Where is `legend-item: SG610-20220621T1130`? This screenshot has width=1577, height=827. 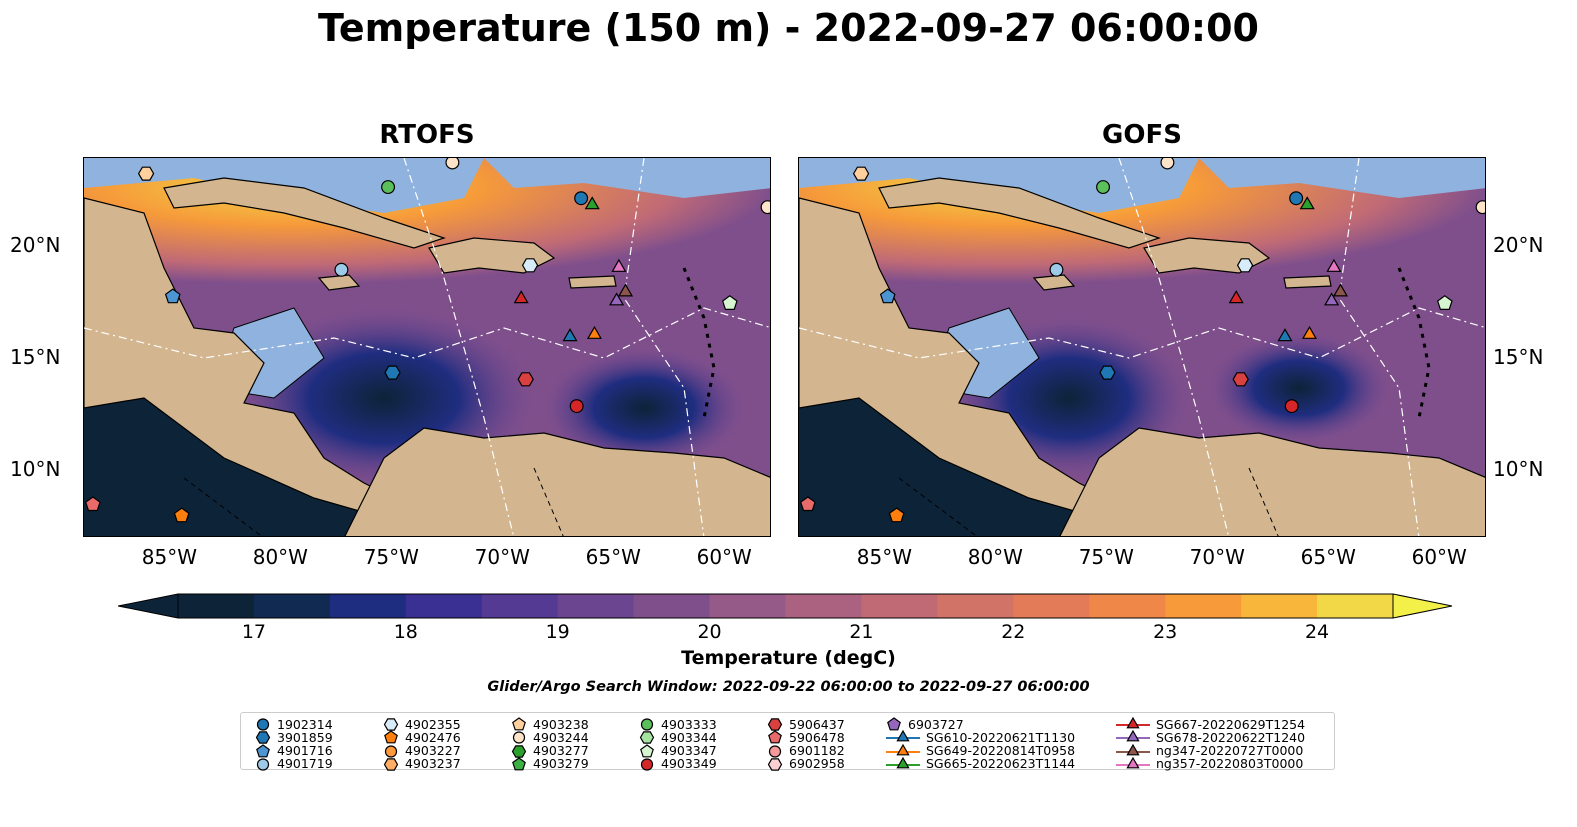 legend-item: SG610-20220621T1130 is located at coordinates (980, 737).